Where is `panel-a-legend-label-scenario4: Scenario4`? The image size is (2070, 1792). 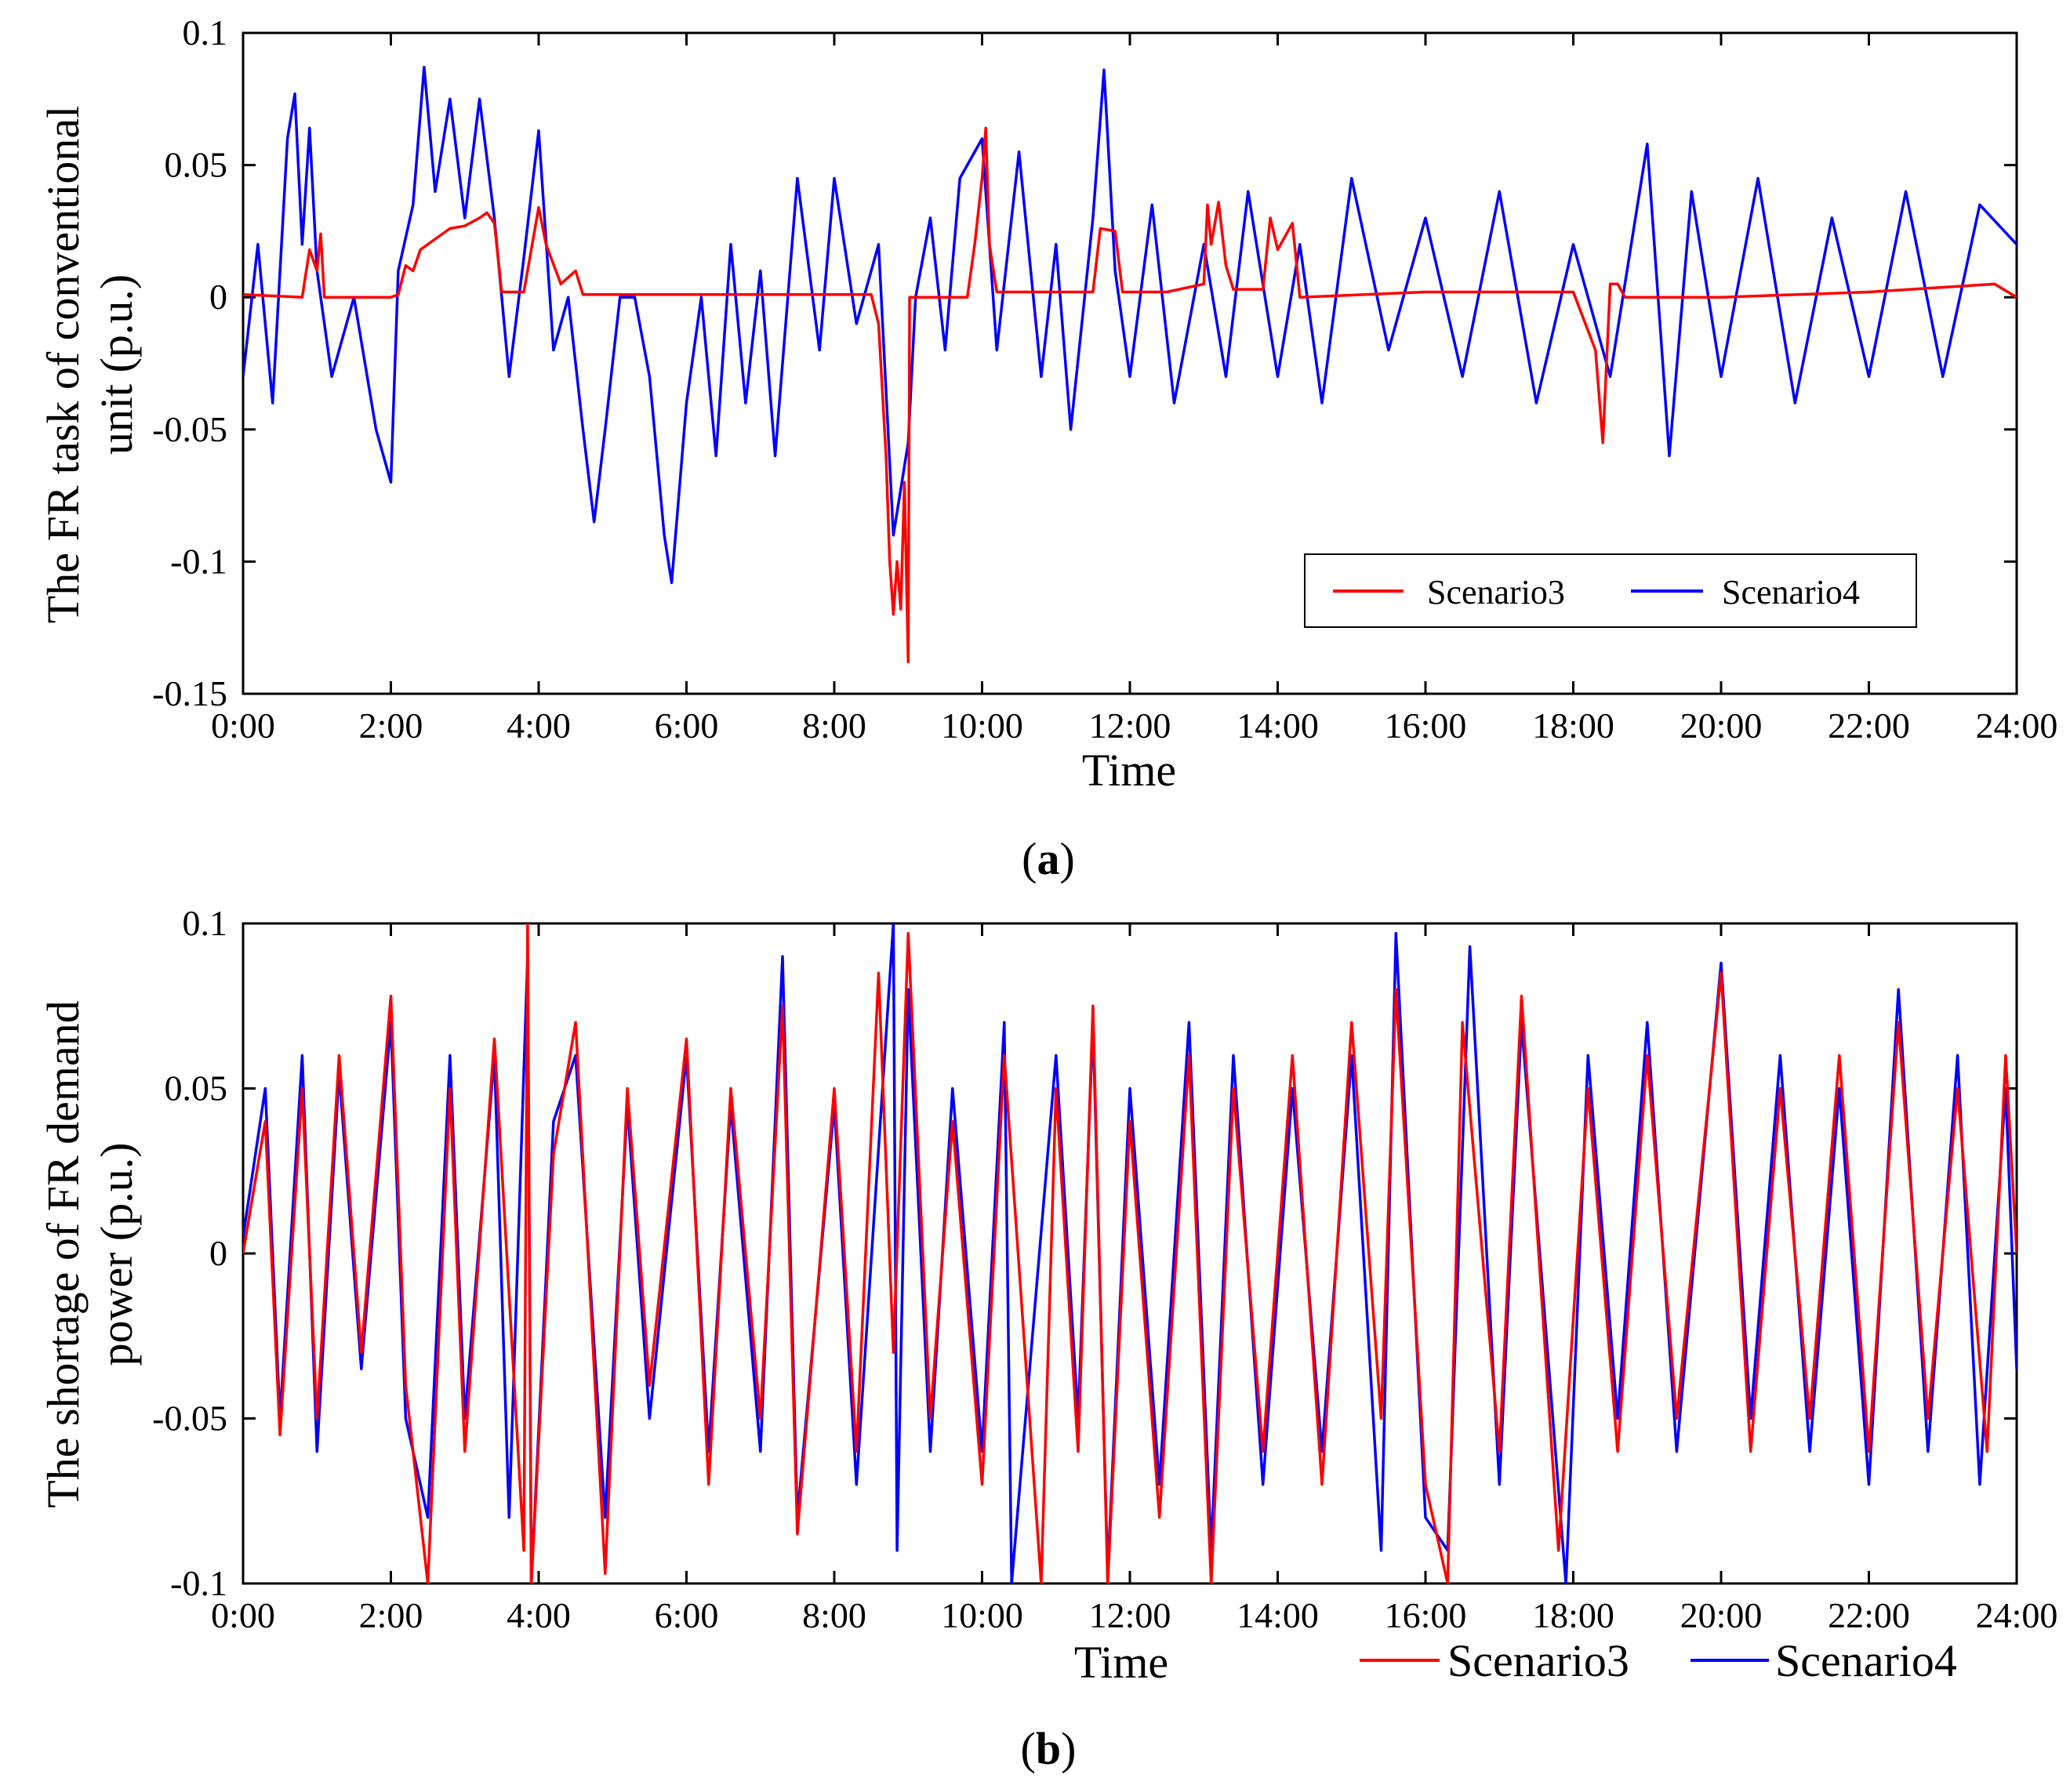 panel-a-legend-label-scenario4: Scenario4 is located at coordinates (1791, 592).